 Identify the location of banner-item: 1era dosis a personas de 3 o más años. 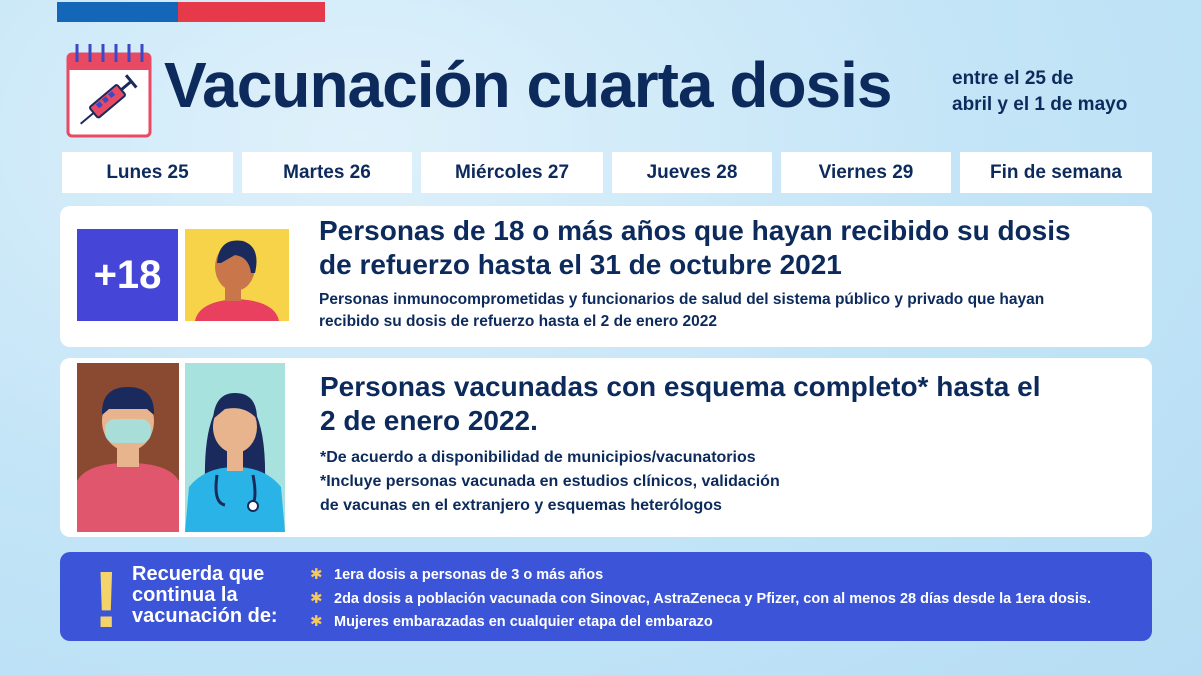
(469, 575).